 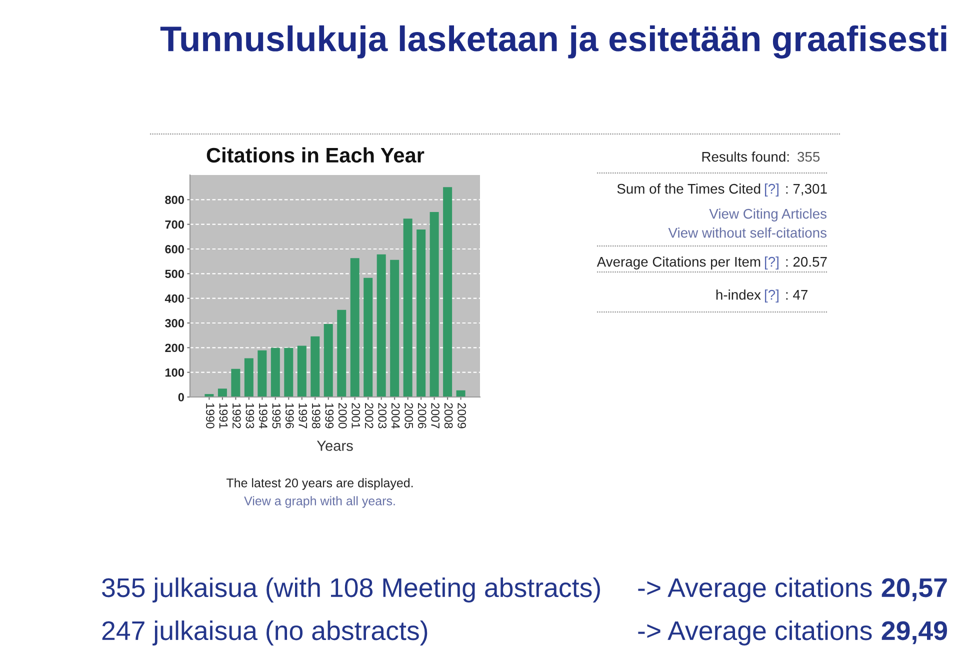 I want to click on x-tick-label: 2000, so click(x=342, y=415).